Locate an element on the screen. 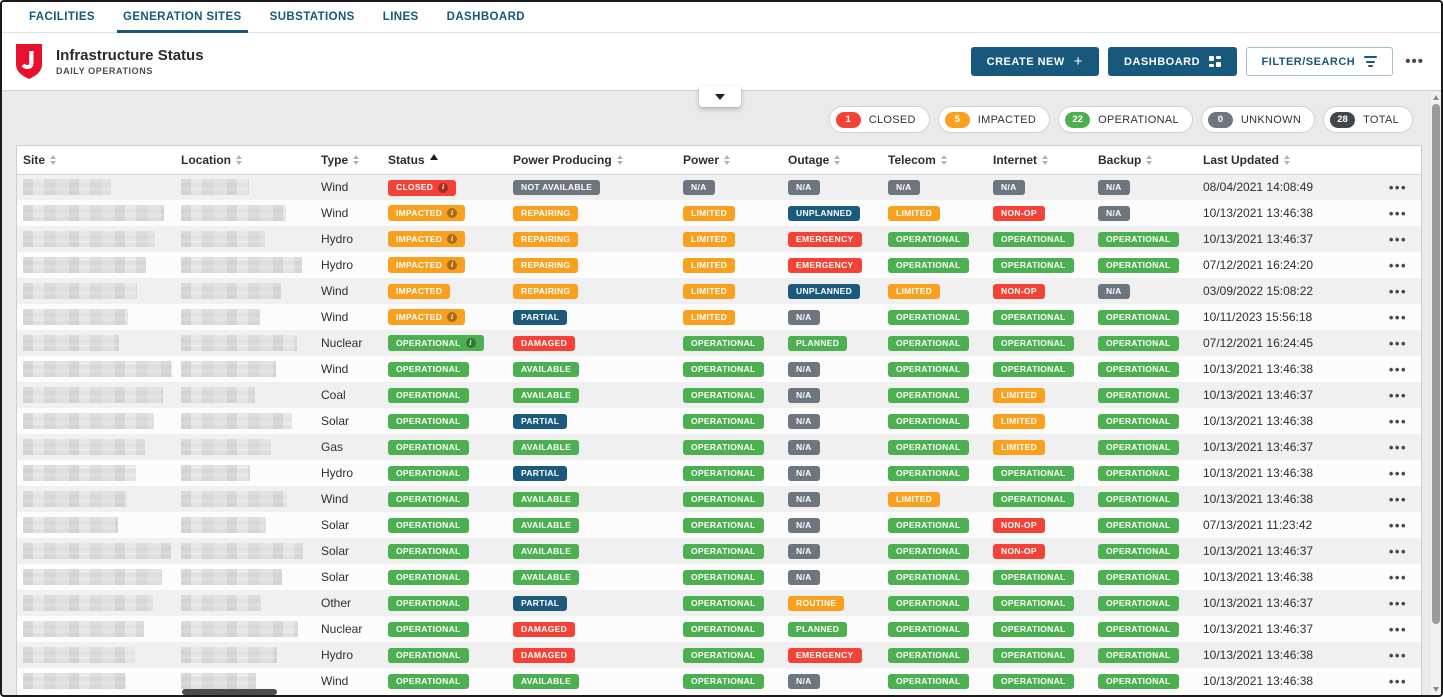 The height and width of the screenshot is (697, 1443). column-header-location: Location is located at coordinates (245, 160).